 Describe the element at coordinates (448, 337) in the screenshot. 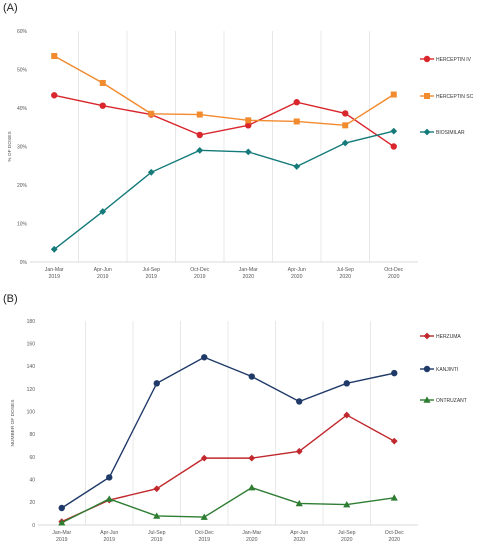

I see `legend-label: HERZUMA` at that location.